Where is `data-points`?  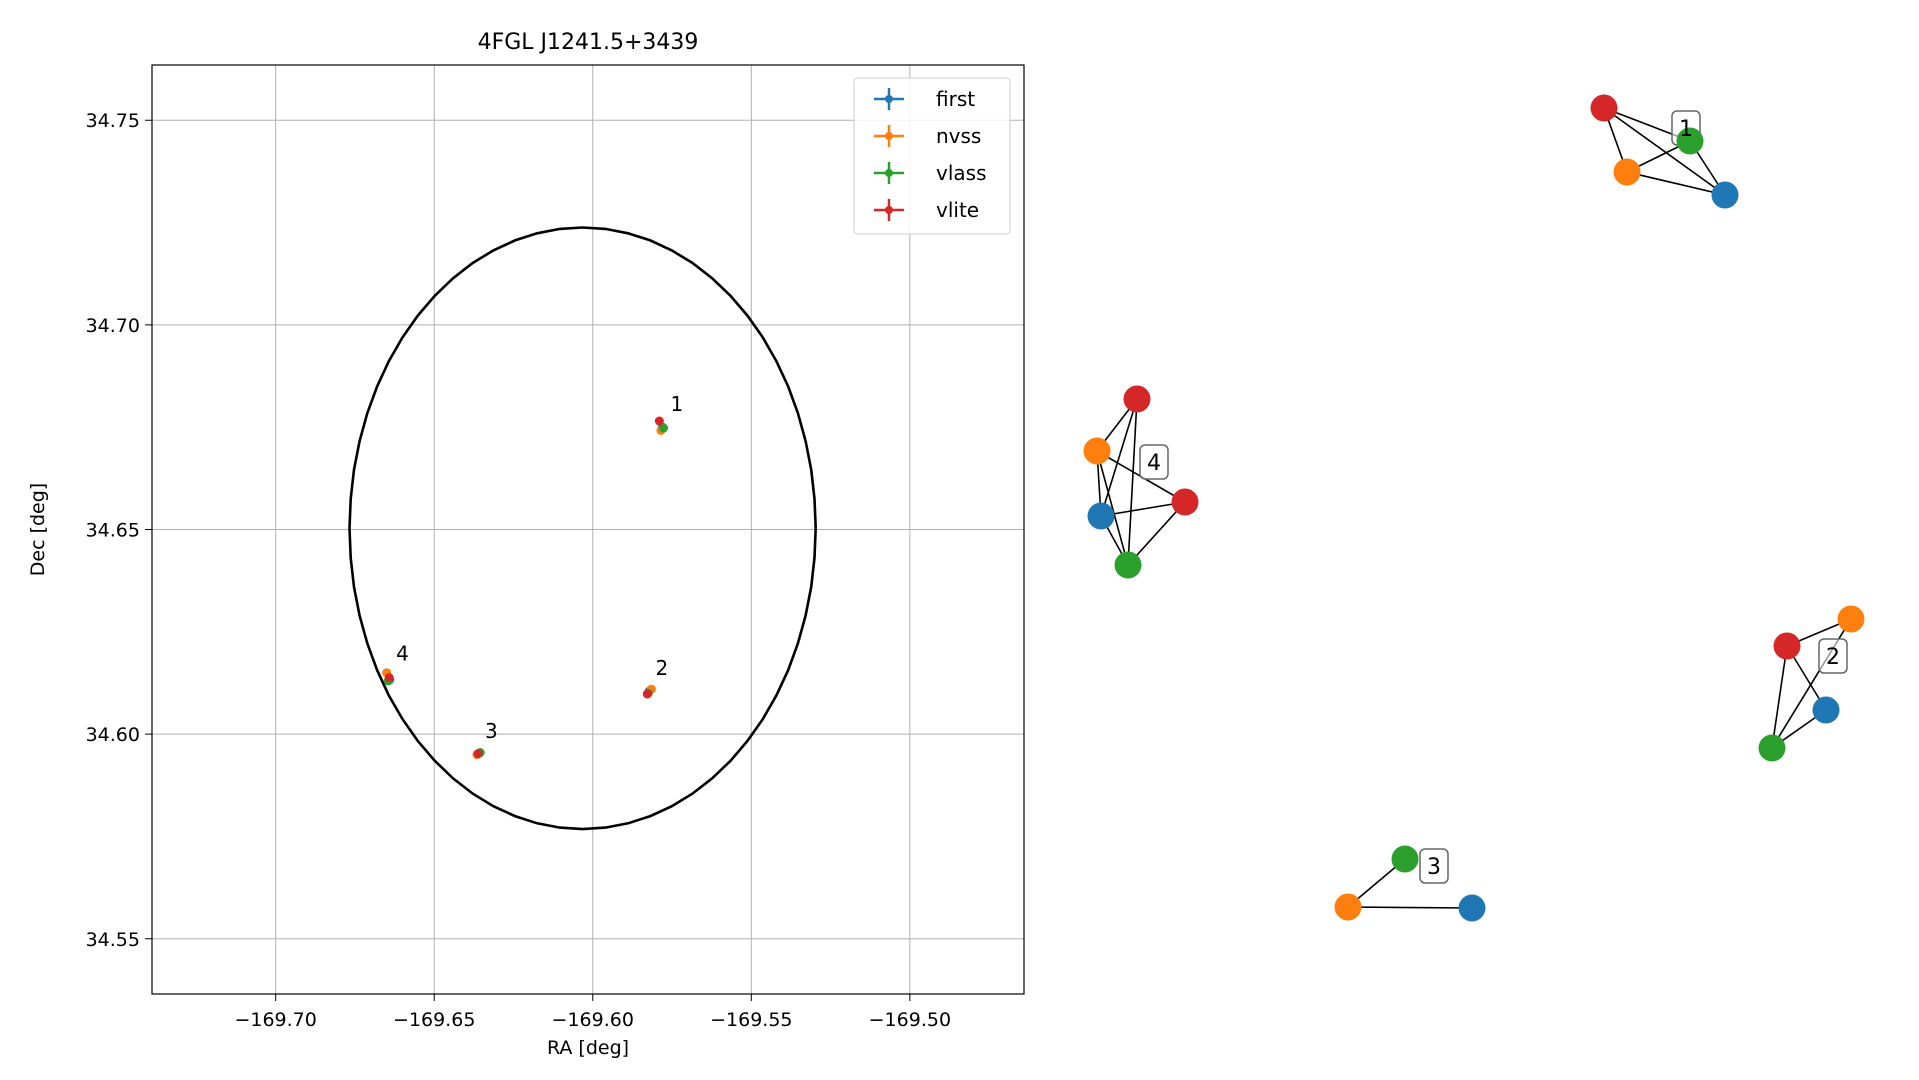 data-points is located at coordinates (525, 588).